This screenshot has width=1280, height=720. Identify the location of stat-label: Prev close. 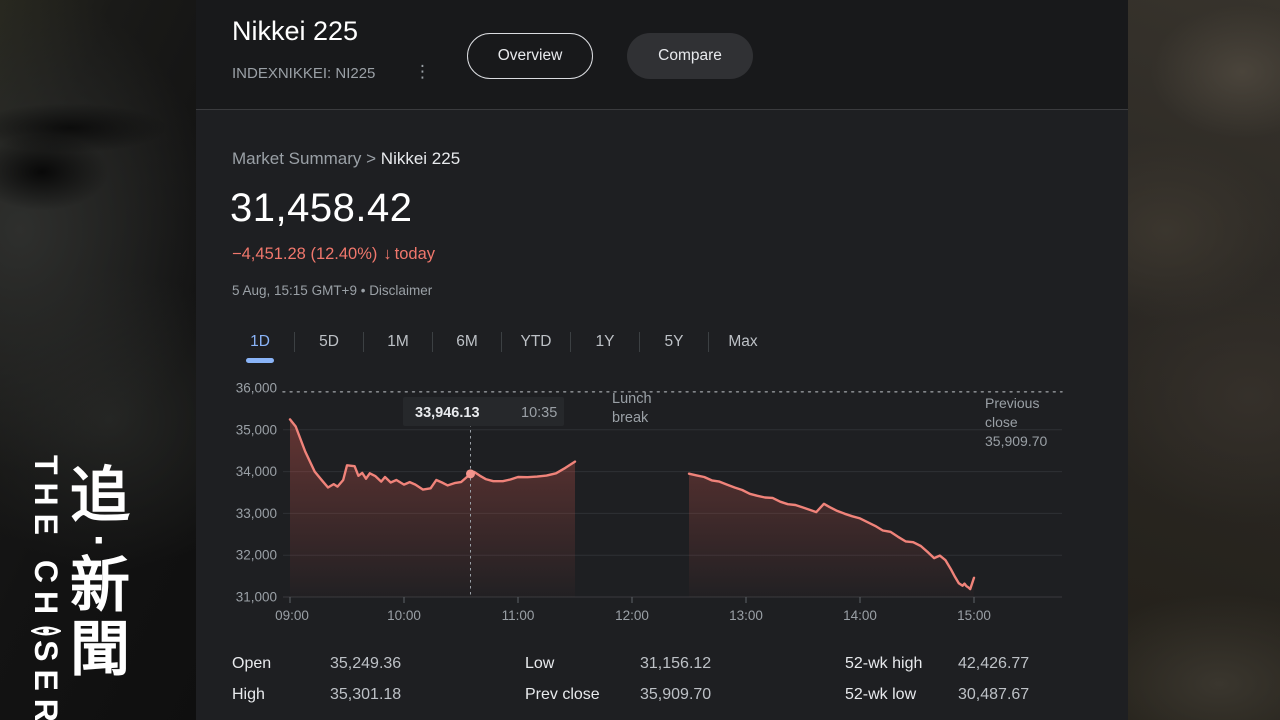
(562, 694).